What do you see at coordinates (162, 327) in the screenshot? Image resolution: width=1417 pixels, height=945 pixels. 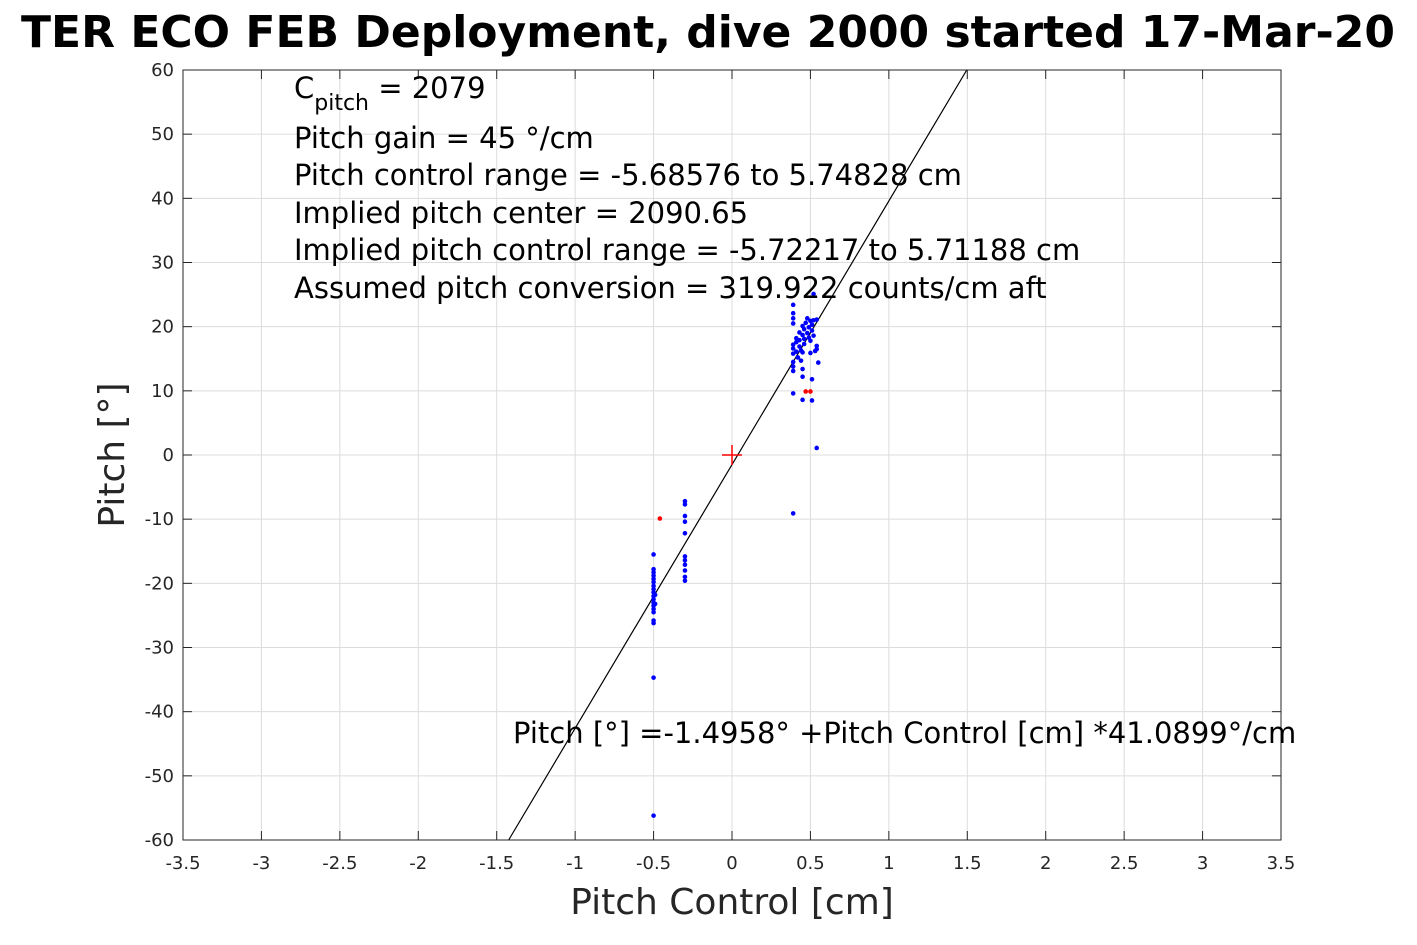 I see `y-tick-label: 20` at bounding box center [162, 327].